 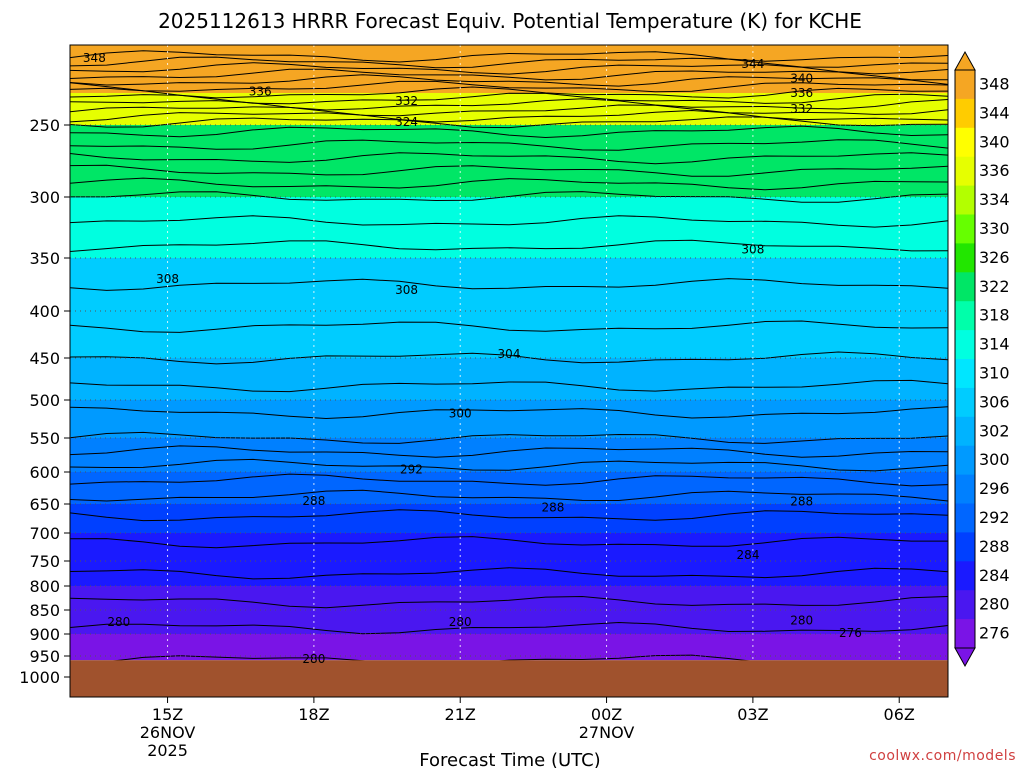 What do you see at coordinates (994, 488) in the screenshot?
I see `colorbar-label: 296` at bounding box center [994, 488].